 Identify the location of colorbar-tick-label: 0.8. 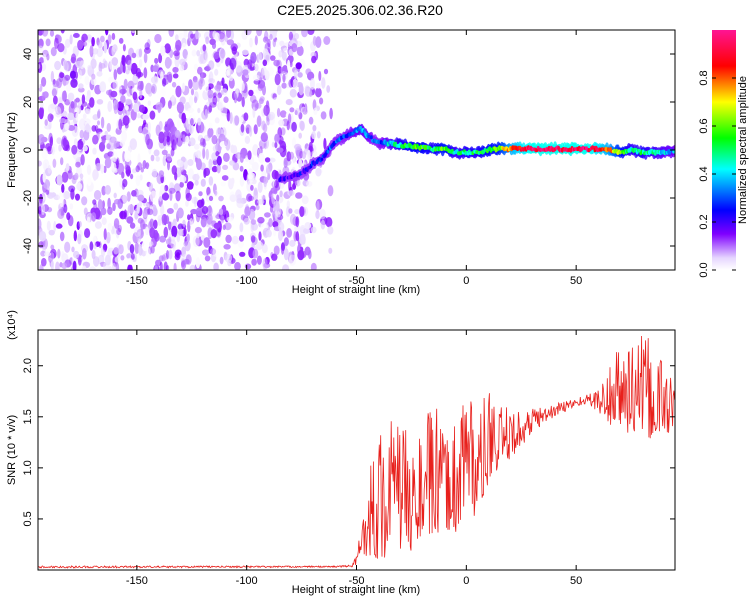
(704, 77).